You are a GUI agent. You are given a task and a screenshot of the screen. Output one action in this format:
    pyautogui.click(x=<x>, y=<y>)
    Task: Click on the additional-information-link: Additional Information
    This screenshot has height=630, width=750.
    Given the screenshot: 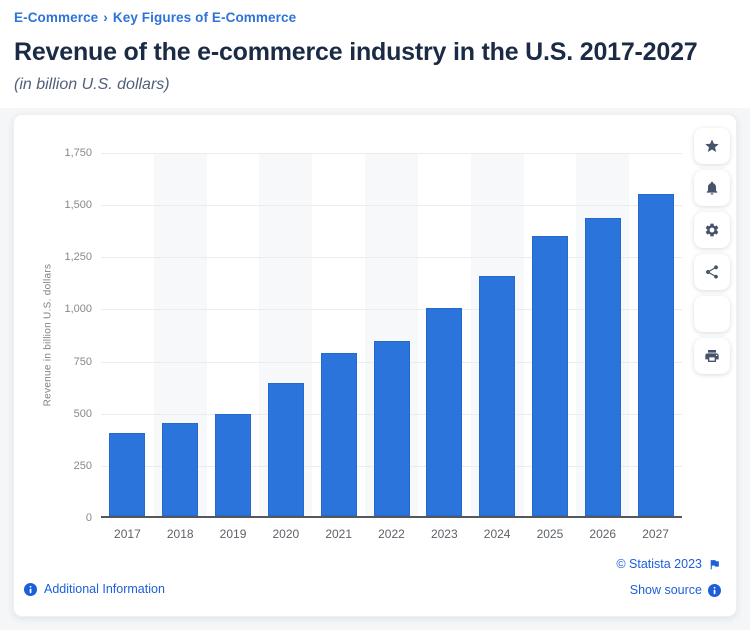 What is the action you would take?
    pyautogui.click(x=94, y=589)
    